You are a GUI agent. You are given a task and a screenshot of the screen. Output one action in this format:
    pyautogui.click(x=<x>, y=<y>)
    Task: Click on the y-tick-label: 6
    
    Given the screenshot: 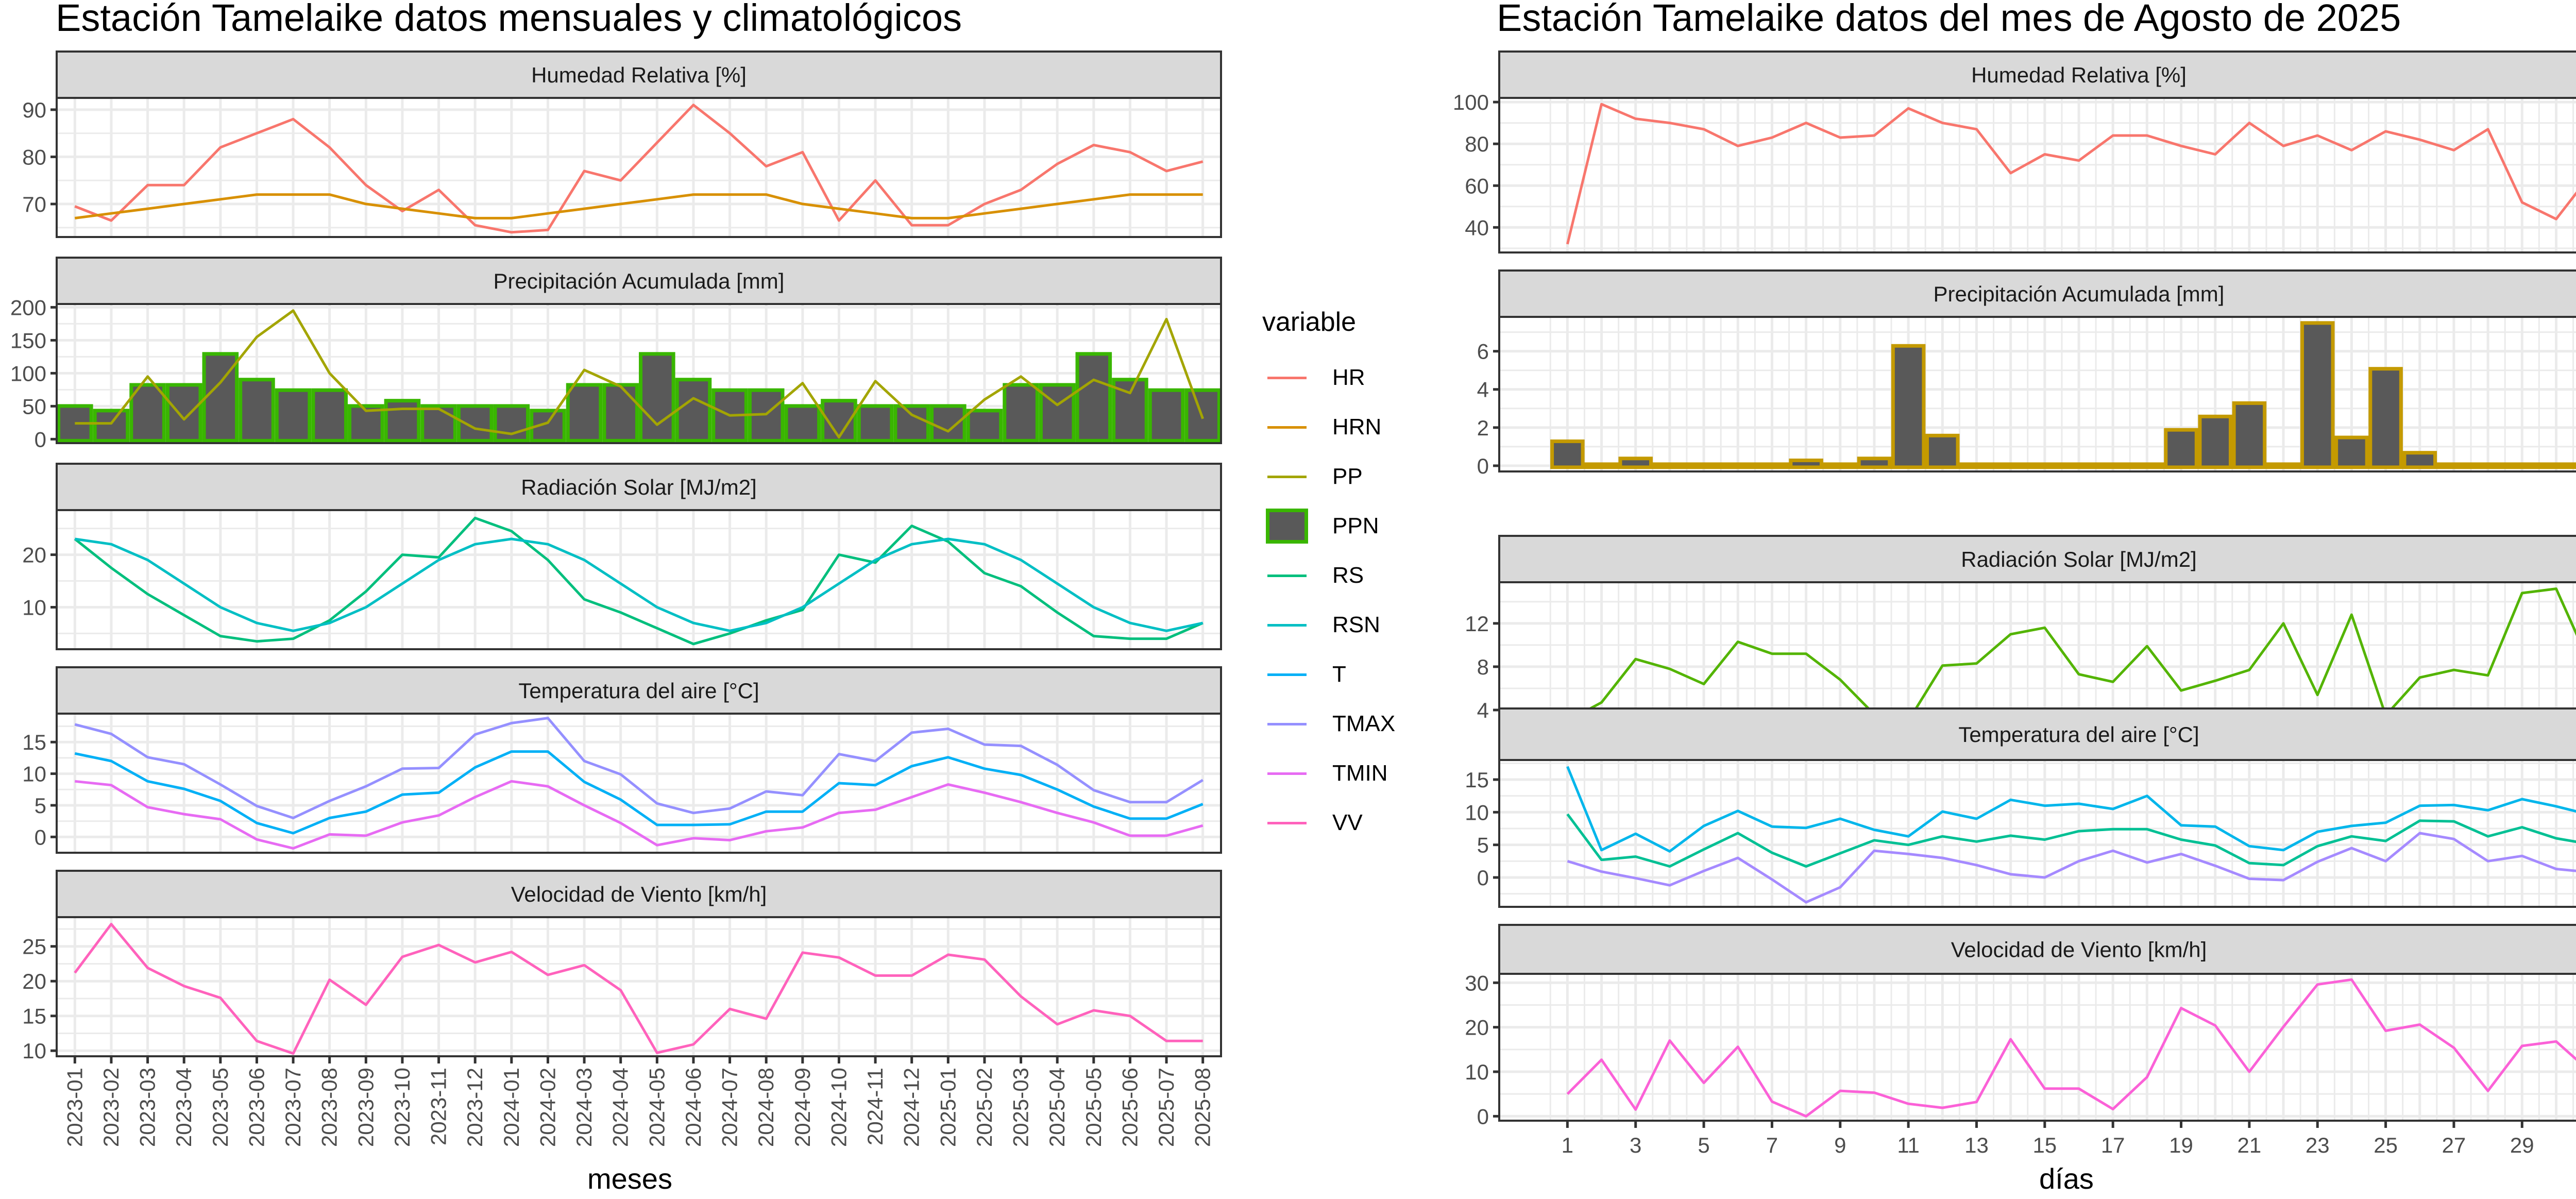 What is the action you would take?
    pyautogui.click(x=1483, y=352)
    